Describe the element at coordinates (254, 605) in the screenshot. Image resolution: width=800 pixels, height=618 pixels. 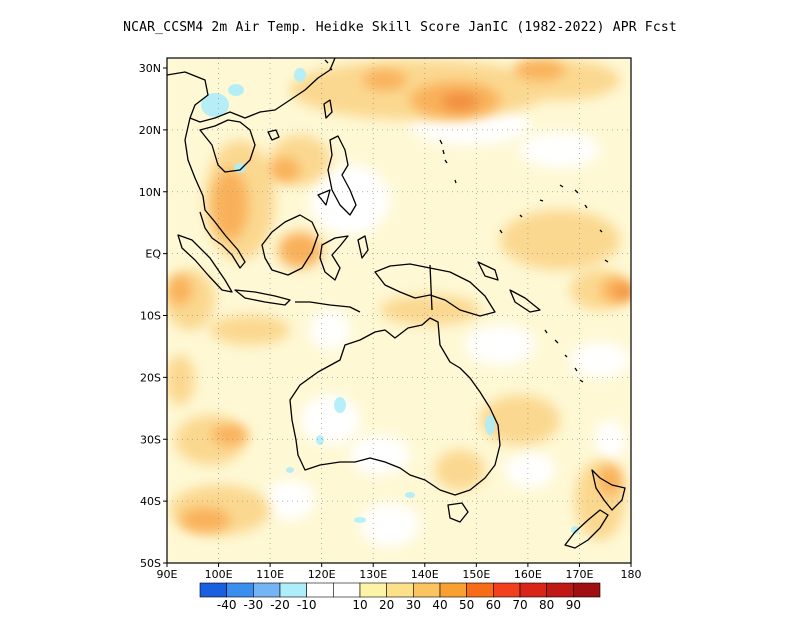
I see `colorbar-label: -30` at that location.